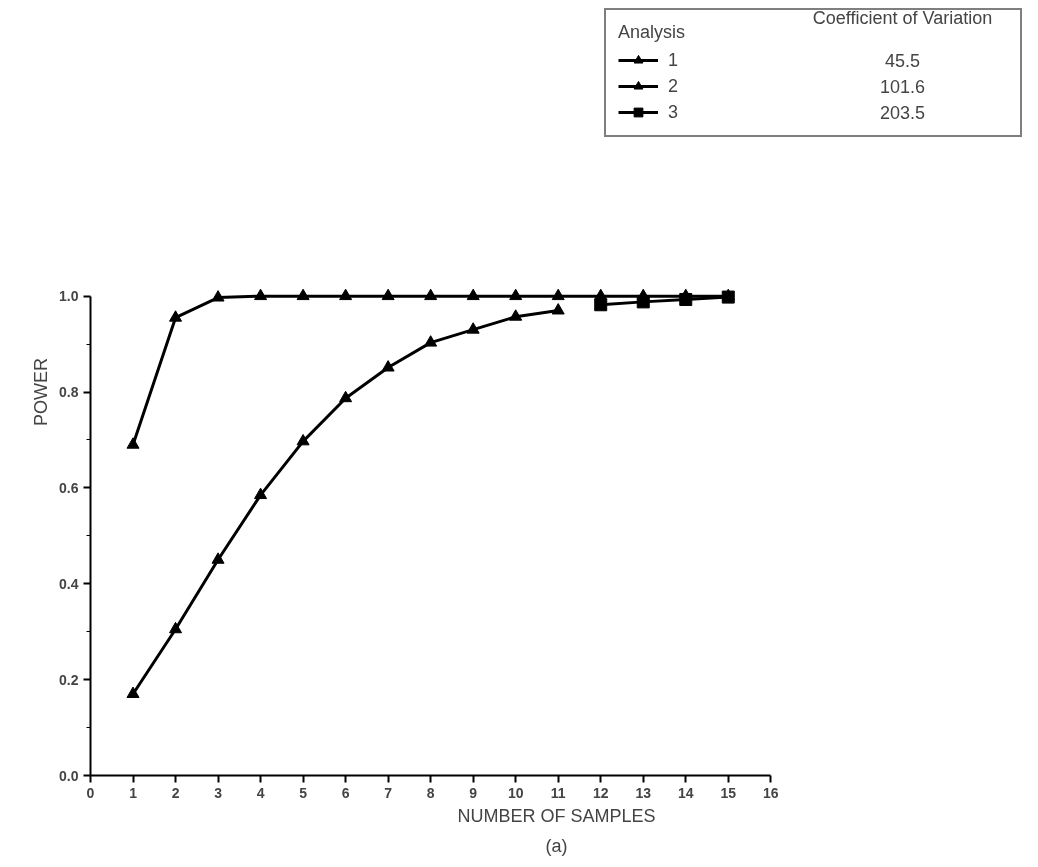 This screenshot has width=1038, height=867. I want to click on y-tick-label: 0.0, so click(69, 775).